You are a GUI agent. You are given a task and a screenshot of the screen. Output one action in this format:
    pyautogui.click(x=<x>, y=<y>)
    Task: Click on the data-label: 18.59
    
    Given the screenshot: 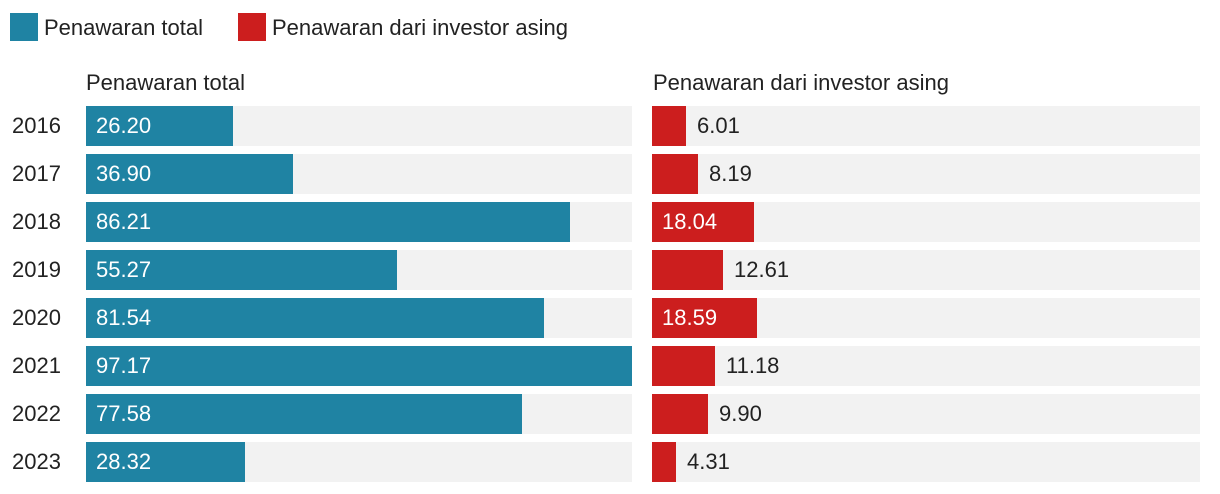 What is the action you would take?
    pyautogui.click(x=690, y=317)
    